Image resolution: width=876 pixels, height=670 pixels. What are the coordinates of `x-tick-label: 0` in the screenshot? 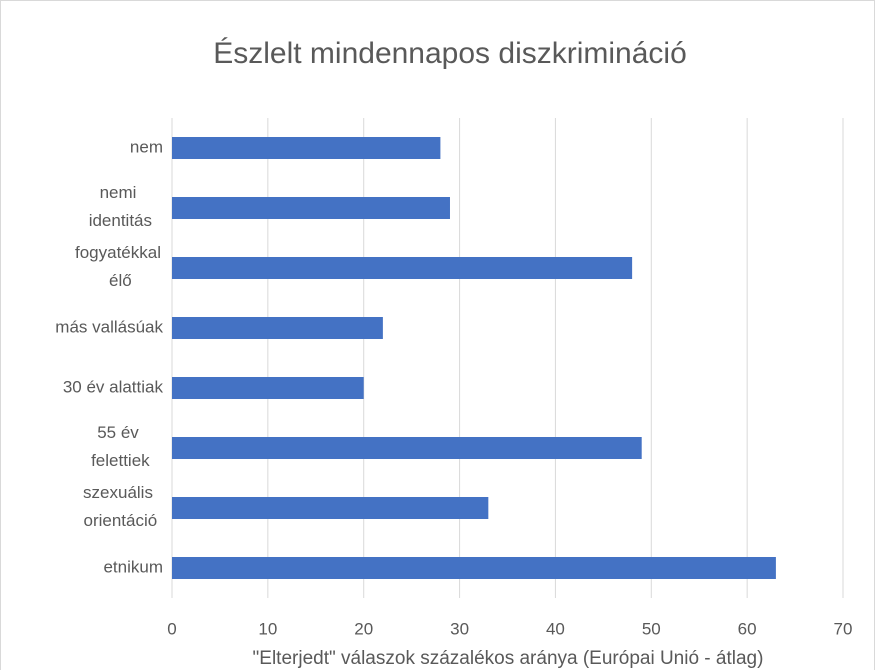 It's located at (171, 628).